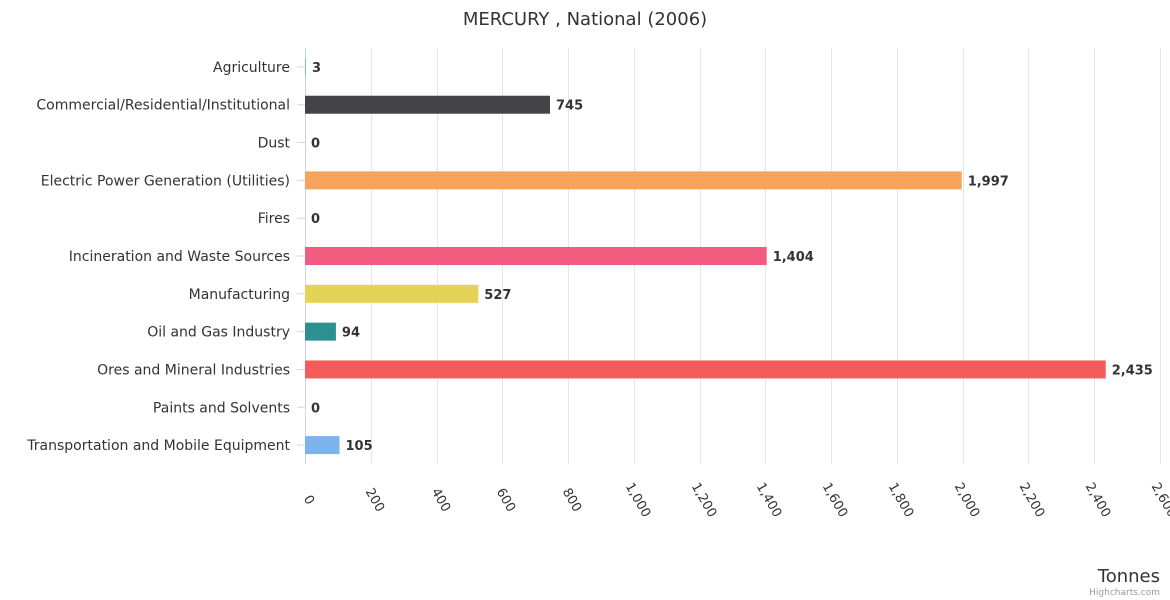 This screenshot has height=600, width=1170. What do you see at coordinates (359, 446) in the screenshot?
I see `data-label: 105` at bounding box center [359, 446].